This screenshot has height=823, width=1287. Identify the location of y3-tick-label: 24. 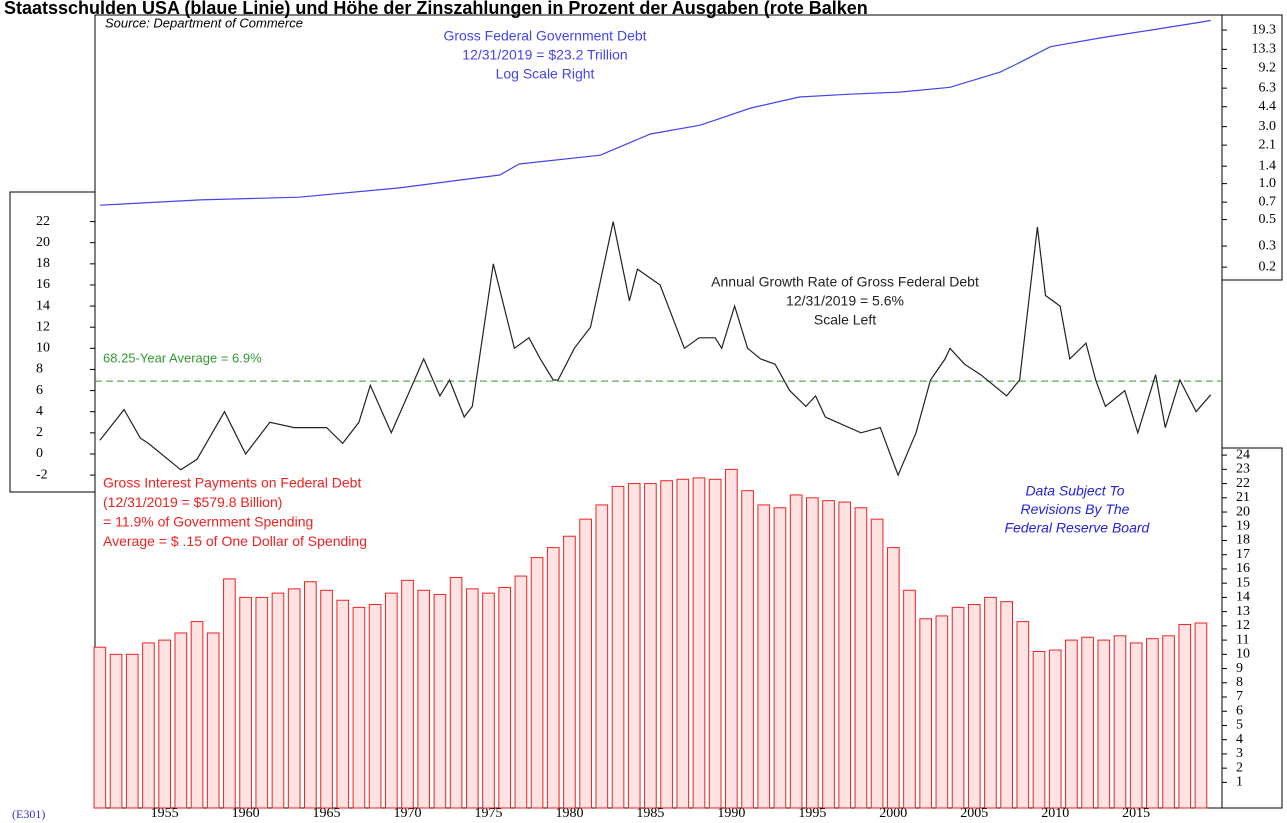
(1243, 454).